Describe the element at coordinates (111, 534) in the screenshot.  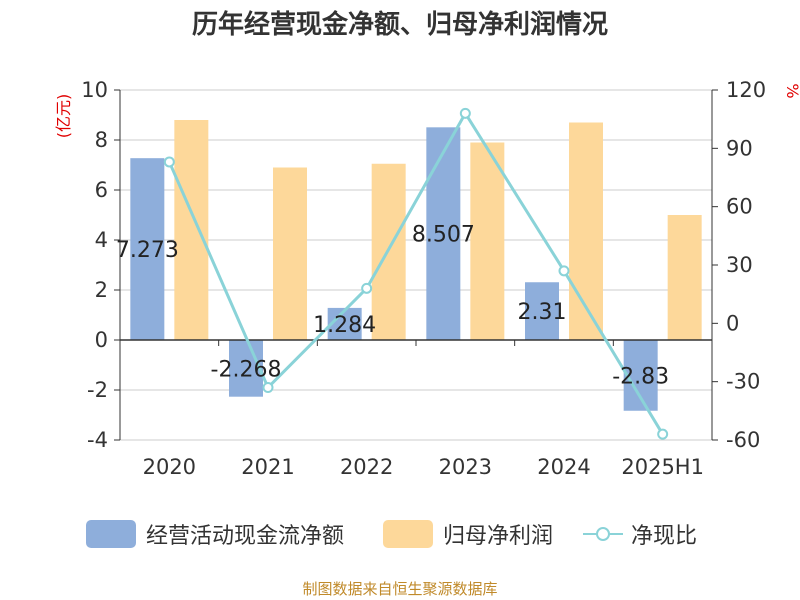
I see `legend-swatch-cash` at that location.